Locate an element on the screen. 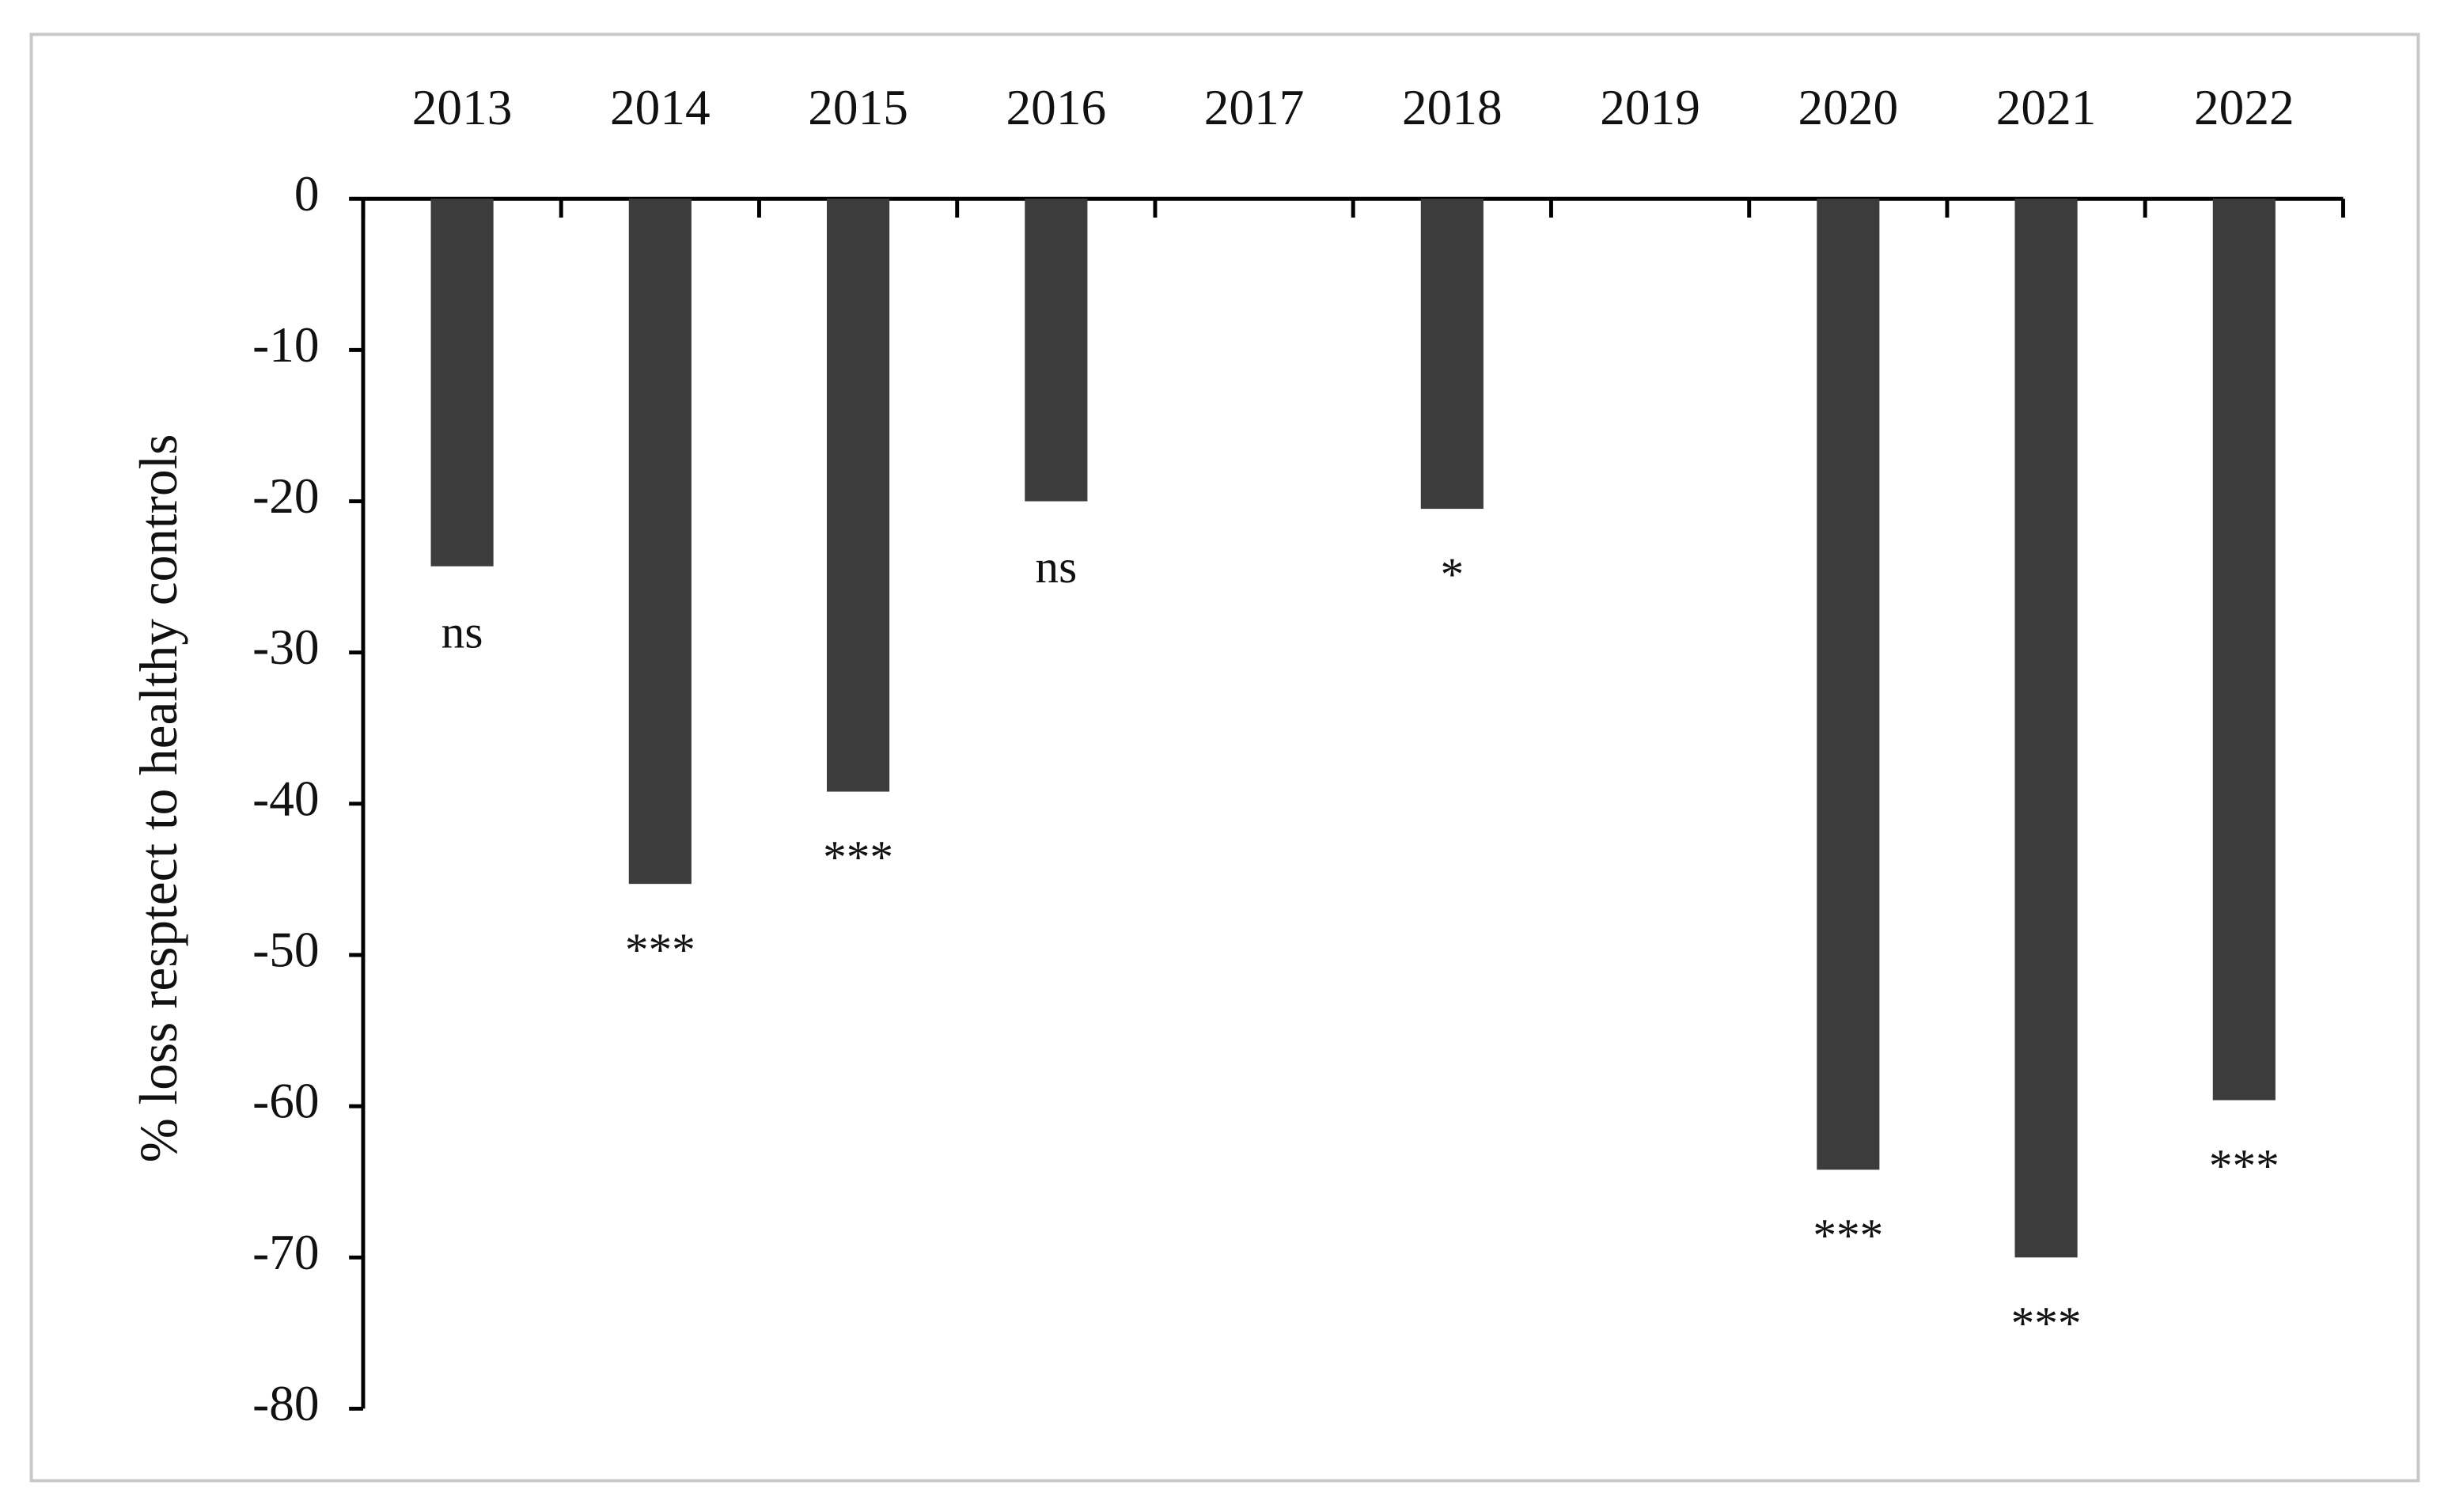  x-tick-label: 2020 is located at coordinates (1848, 107).